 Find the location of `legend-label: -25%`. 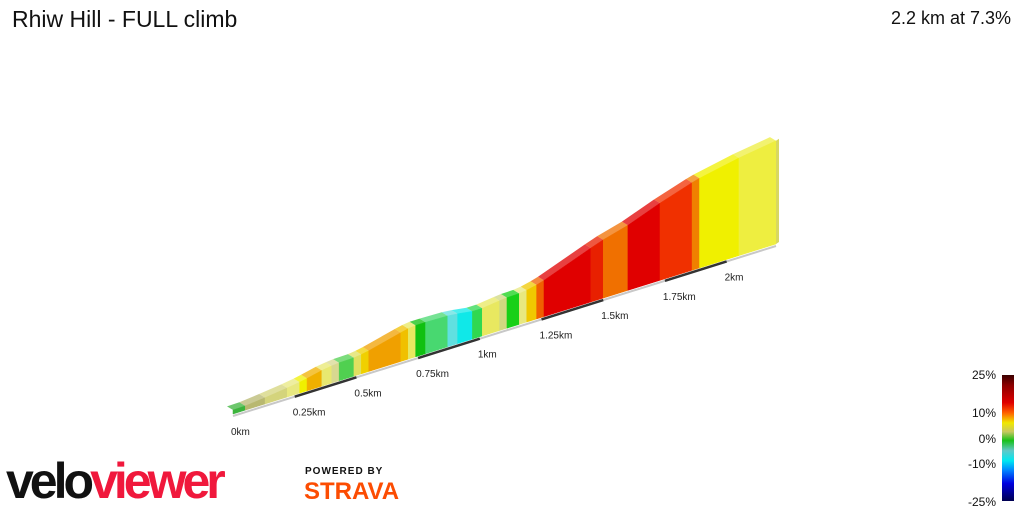

legend-label: -25% is located at coordinates (981, 502).